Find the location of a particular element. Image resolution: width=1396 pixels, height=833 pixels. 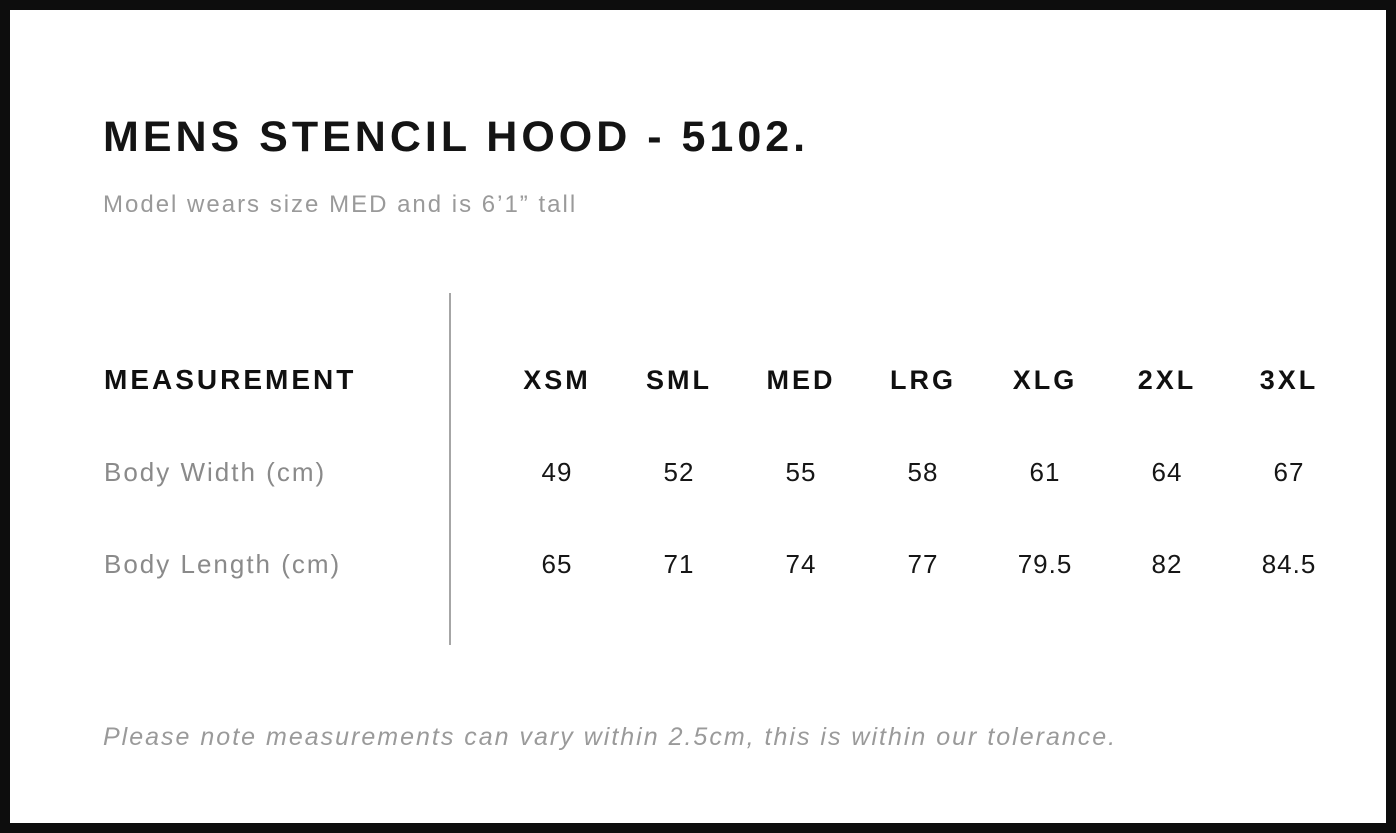

model-size-note: Model wears size MED and is 6’1” tall is located at coordinates (340, 204).